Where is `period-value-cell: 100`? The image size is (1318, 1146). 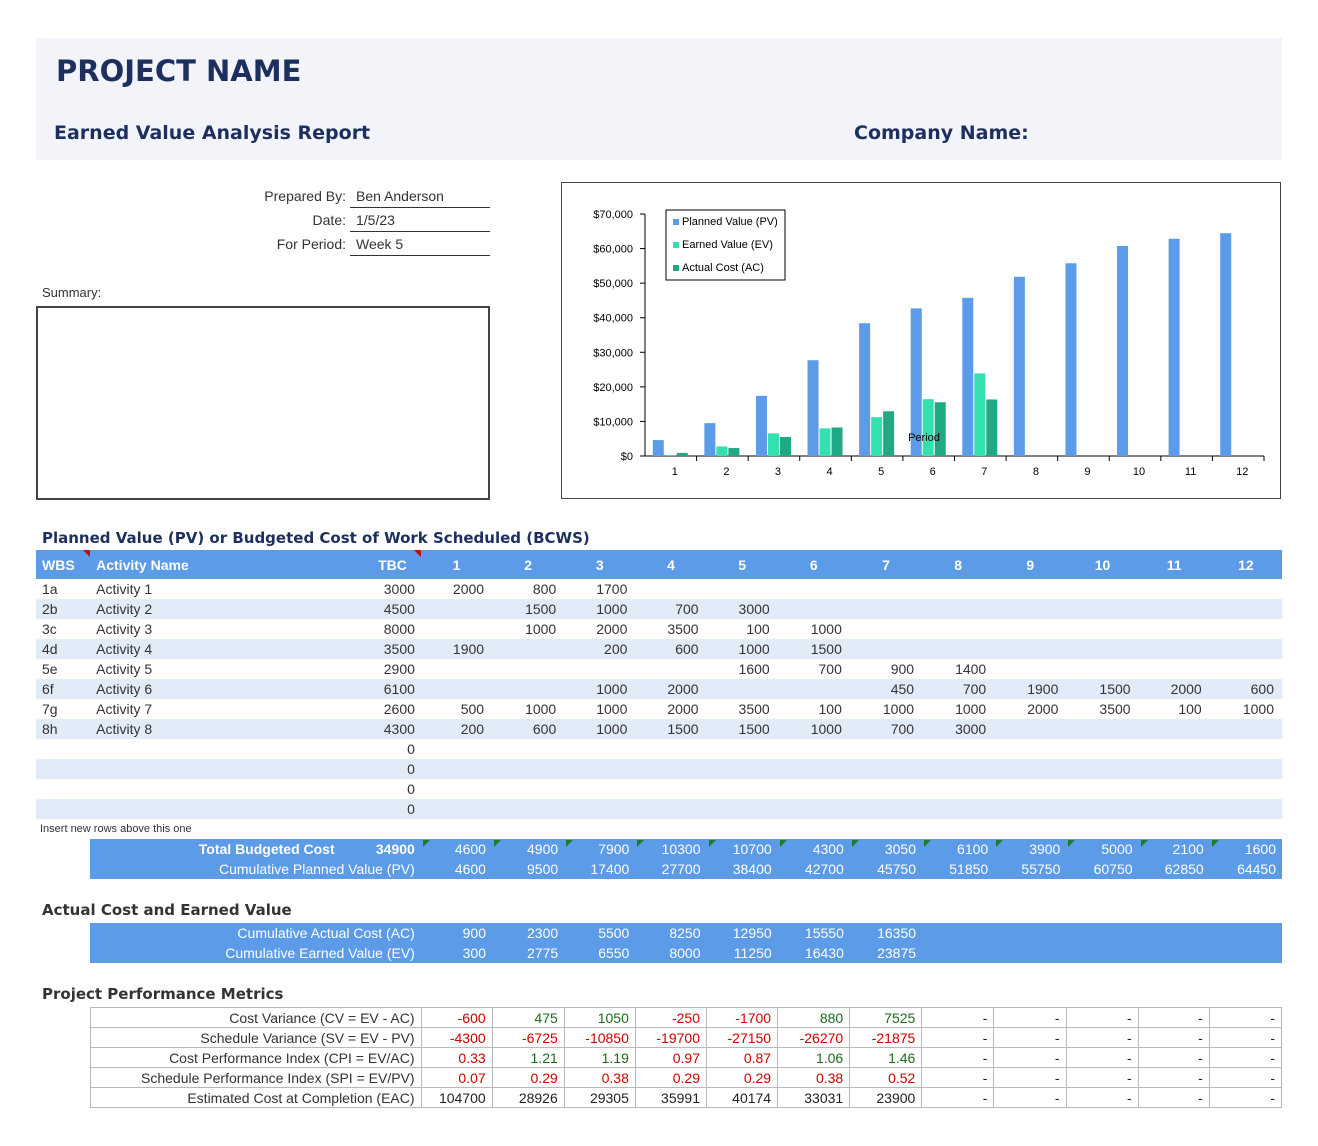 period-value-cell: 100 is located at coordinates (830, 709).